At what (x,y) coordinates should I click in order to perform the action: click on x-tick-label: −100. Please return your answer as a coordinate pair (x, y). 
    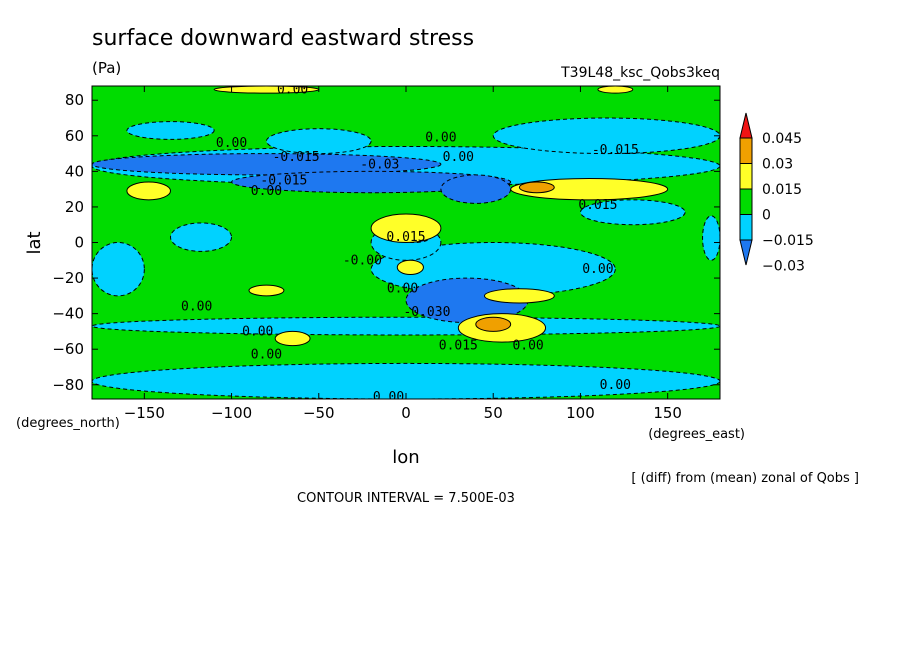
    Looking at the image, I should click on (231, 413).